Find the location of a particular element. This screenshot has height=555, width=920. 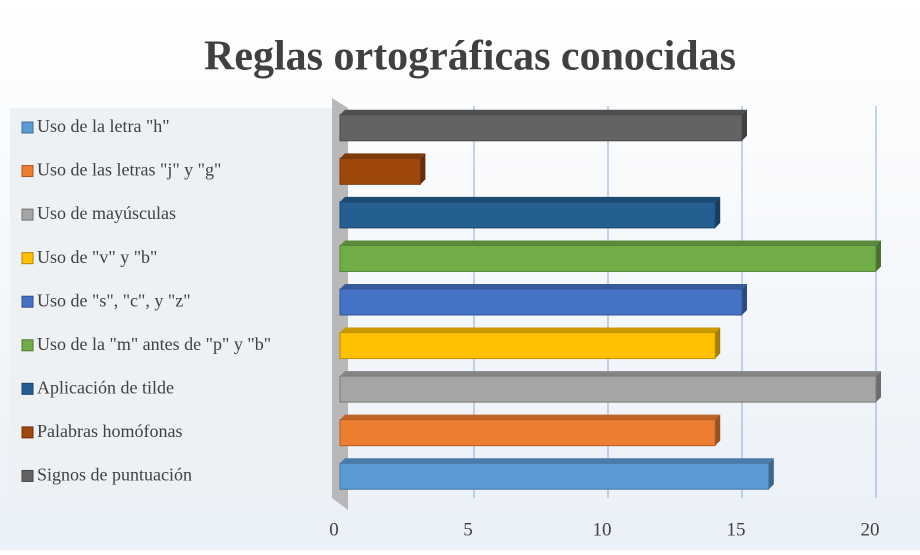

chart-title: Reglas ortográficas conocidas is located at coordinates (470, 57).